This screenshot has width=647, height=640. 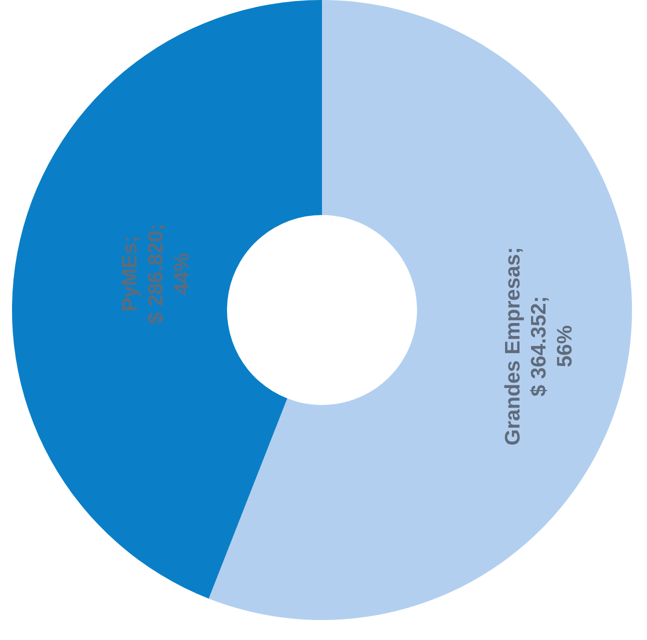 I want to click on slice-label: Grandes Empresas; $ 364.352; 56%, so click(x=539, y=346).